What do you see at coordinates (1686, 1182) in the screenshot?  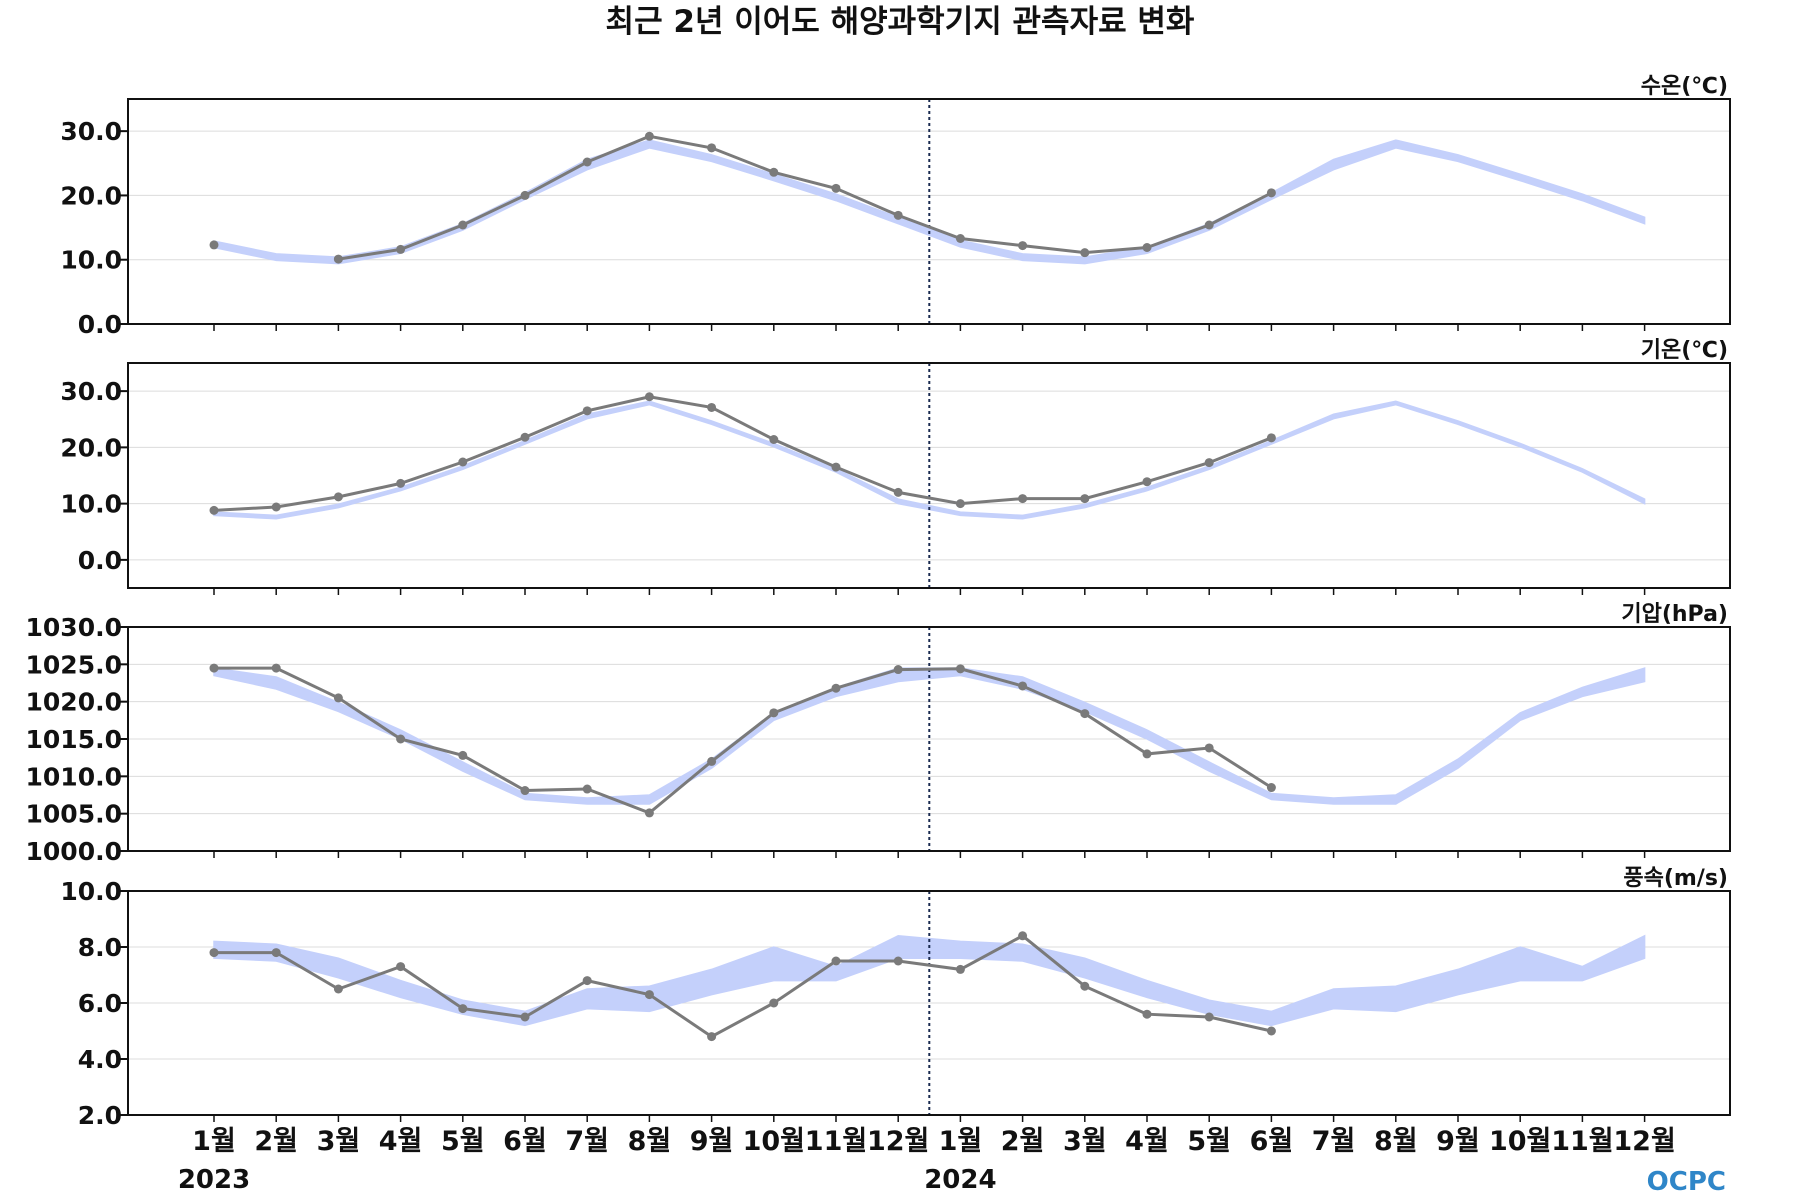 I see `ocpc-logo: OCPC` at bounding box center [1686, 1182].